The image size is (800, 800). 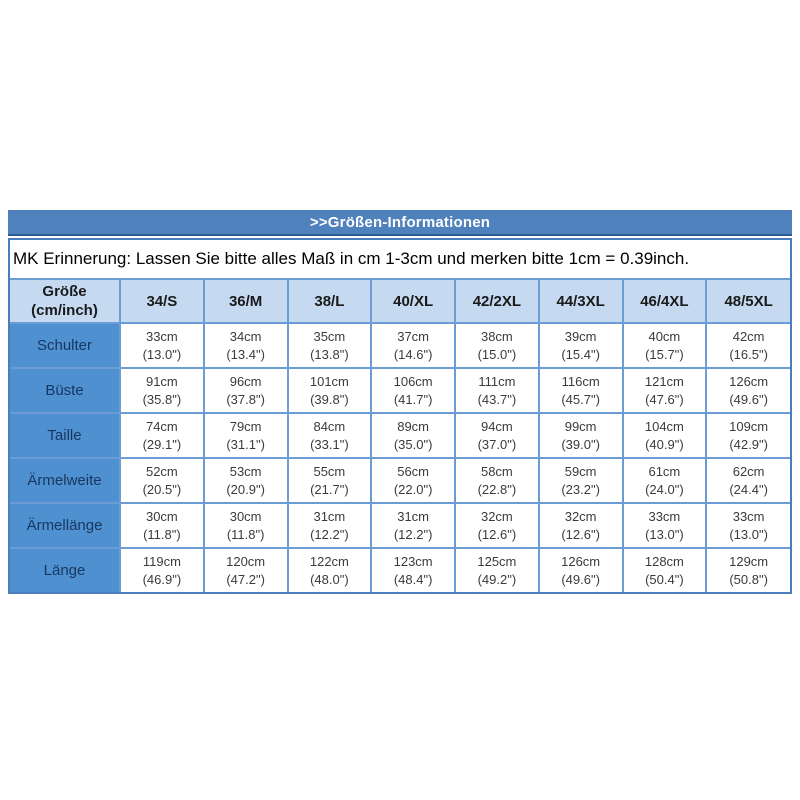 I want to click on inch-value: (22.8"), so click(x=497, y=489).